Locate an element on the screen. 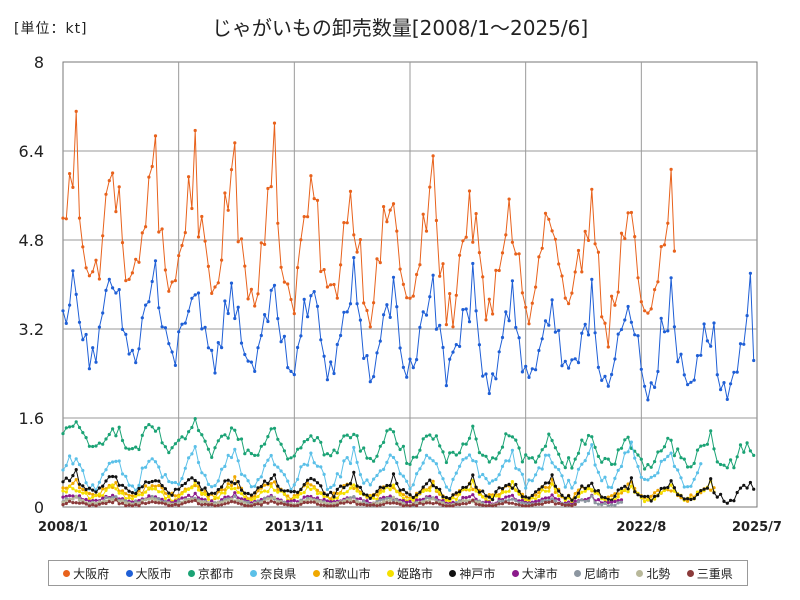 The image size is (800, 600). legend-label: 大阪市 is located at coordinates (153, 573).